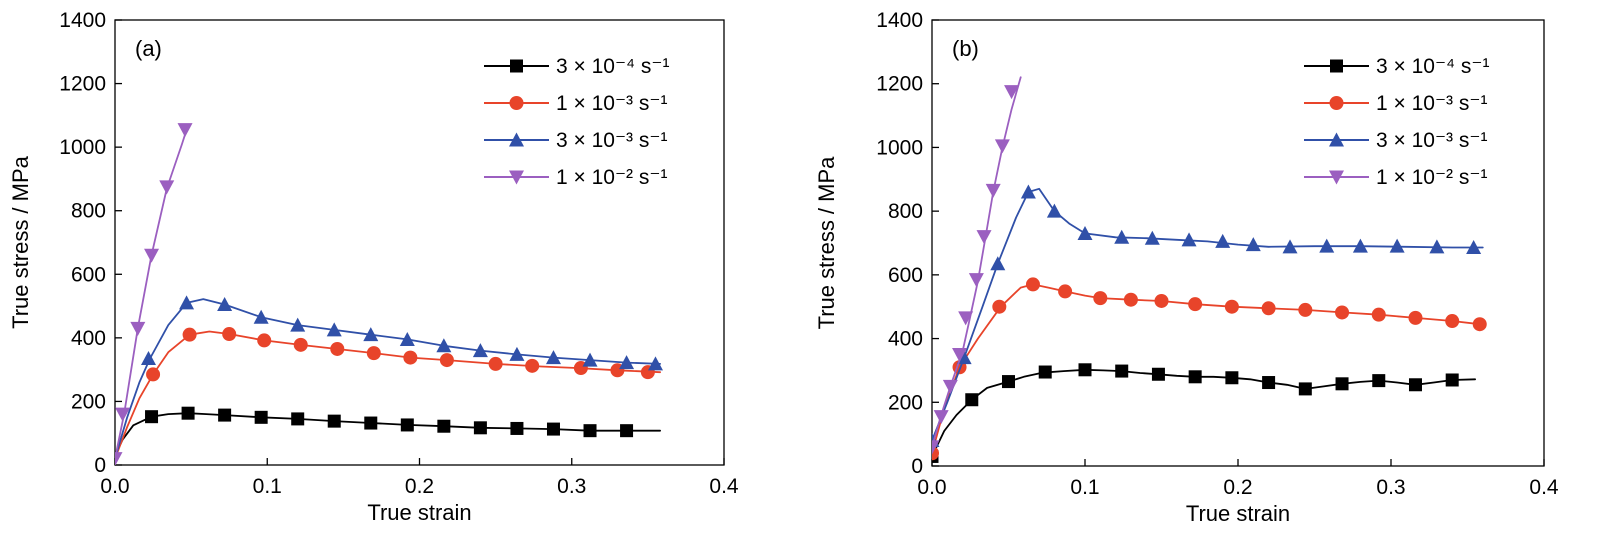 This screenshot has width=1612, height=558. Describe the element at coordinates (905, 211) in the screenshot. I see `y-tick-label-b: 800` at that location.